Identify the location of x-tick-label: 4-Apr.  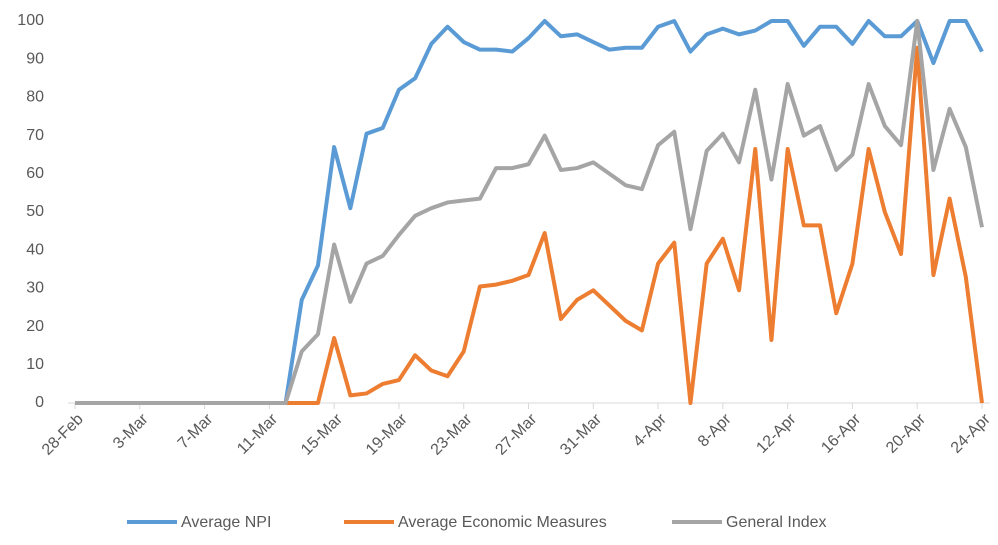
(650, 430).